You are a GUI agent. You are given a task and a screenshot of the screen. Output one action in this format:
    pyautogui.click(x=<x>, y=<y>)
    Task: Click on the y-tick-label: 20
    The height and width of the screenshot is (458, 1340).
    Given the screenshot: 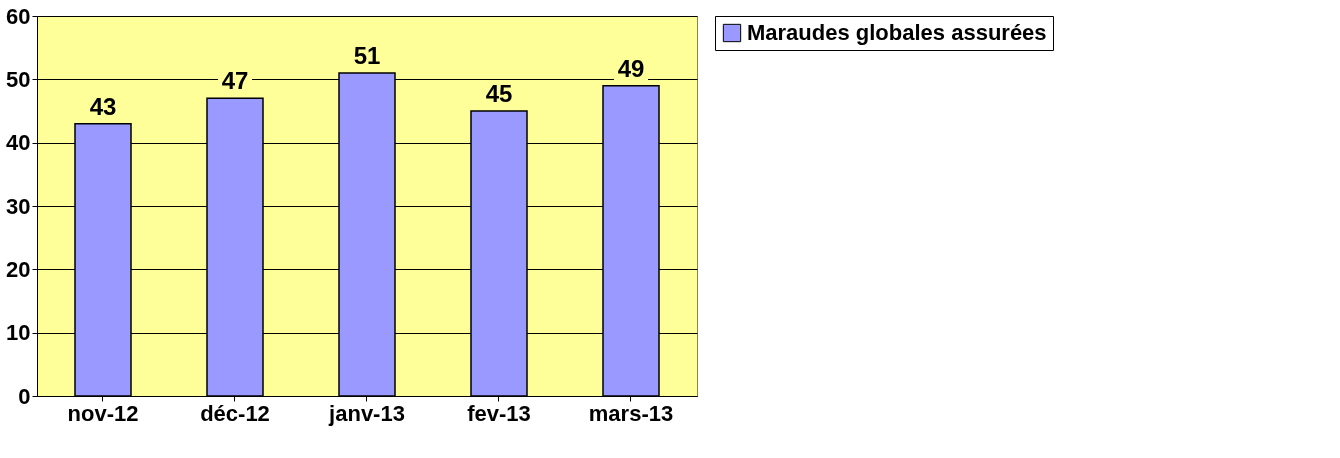 What is the action you would take?
    pyautogui.click(x=18, y=269)
    